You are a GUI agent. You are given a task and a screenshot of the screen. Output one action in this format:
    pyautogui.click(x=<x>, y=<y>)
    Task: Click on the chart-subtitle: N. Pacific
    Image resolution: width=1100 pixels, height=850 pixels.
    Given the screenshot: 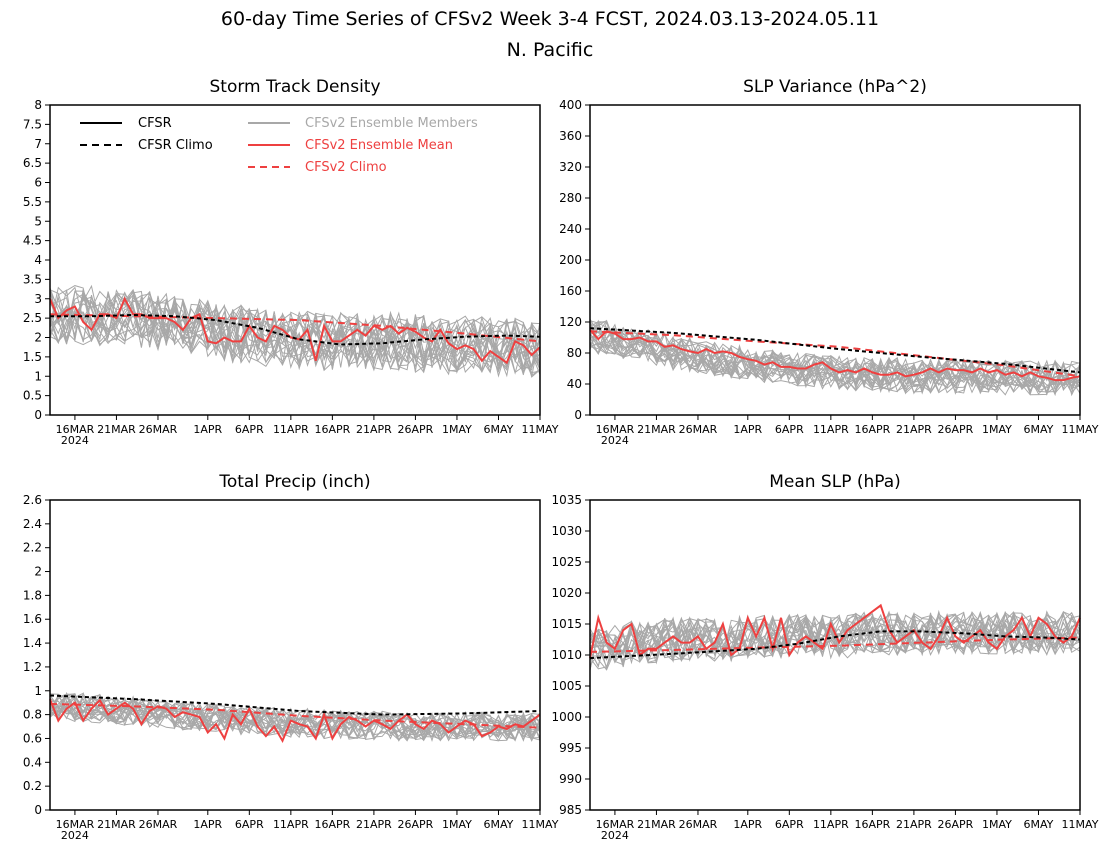 What is the action you would take?
    pyautogui.click(x=550, y=50)
    